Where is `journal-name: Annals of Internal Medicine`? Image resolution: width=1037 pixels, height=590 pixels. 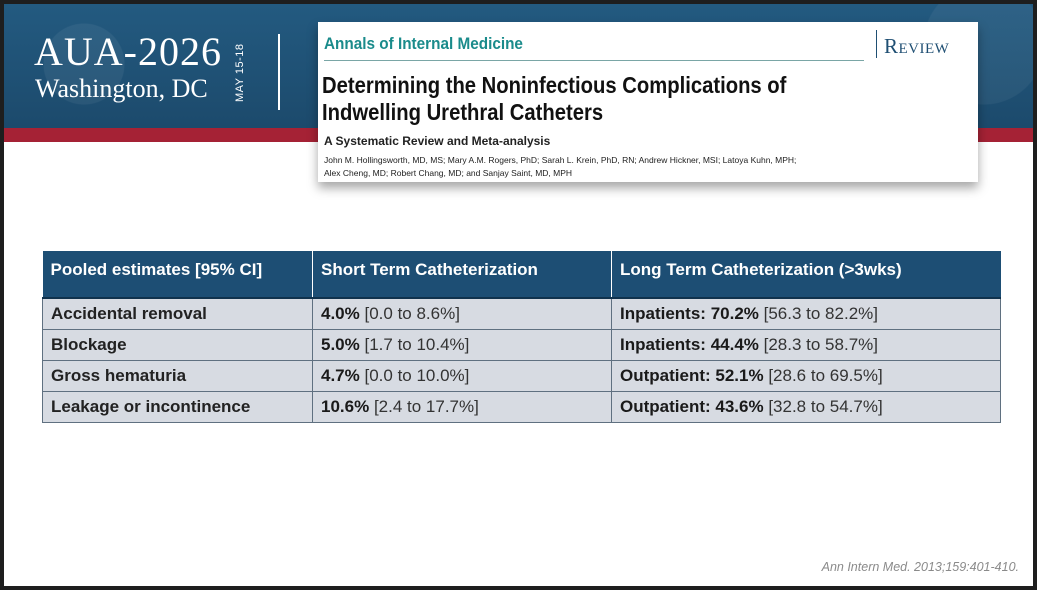
journal-name: Annals of Internal Medicine is located at coordinates (423, 43).